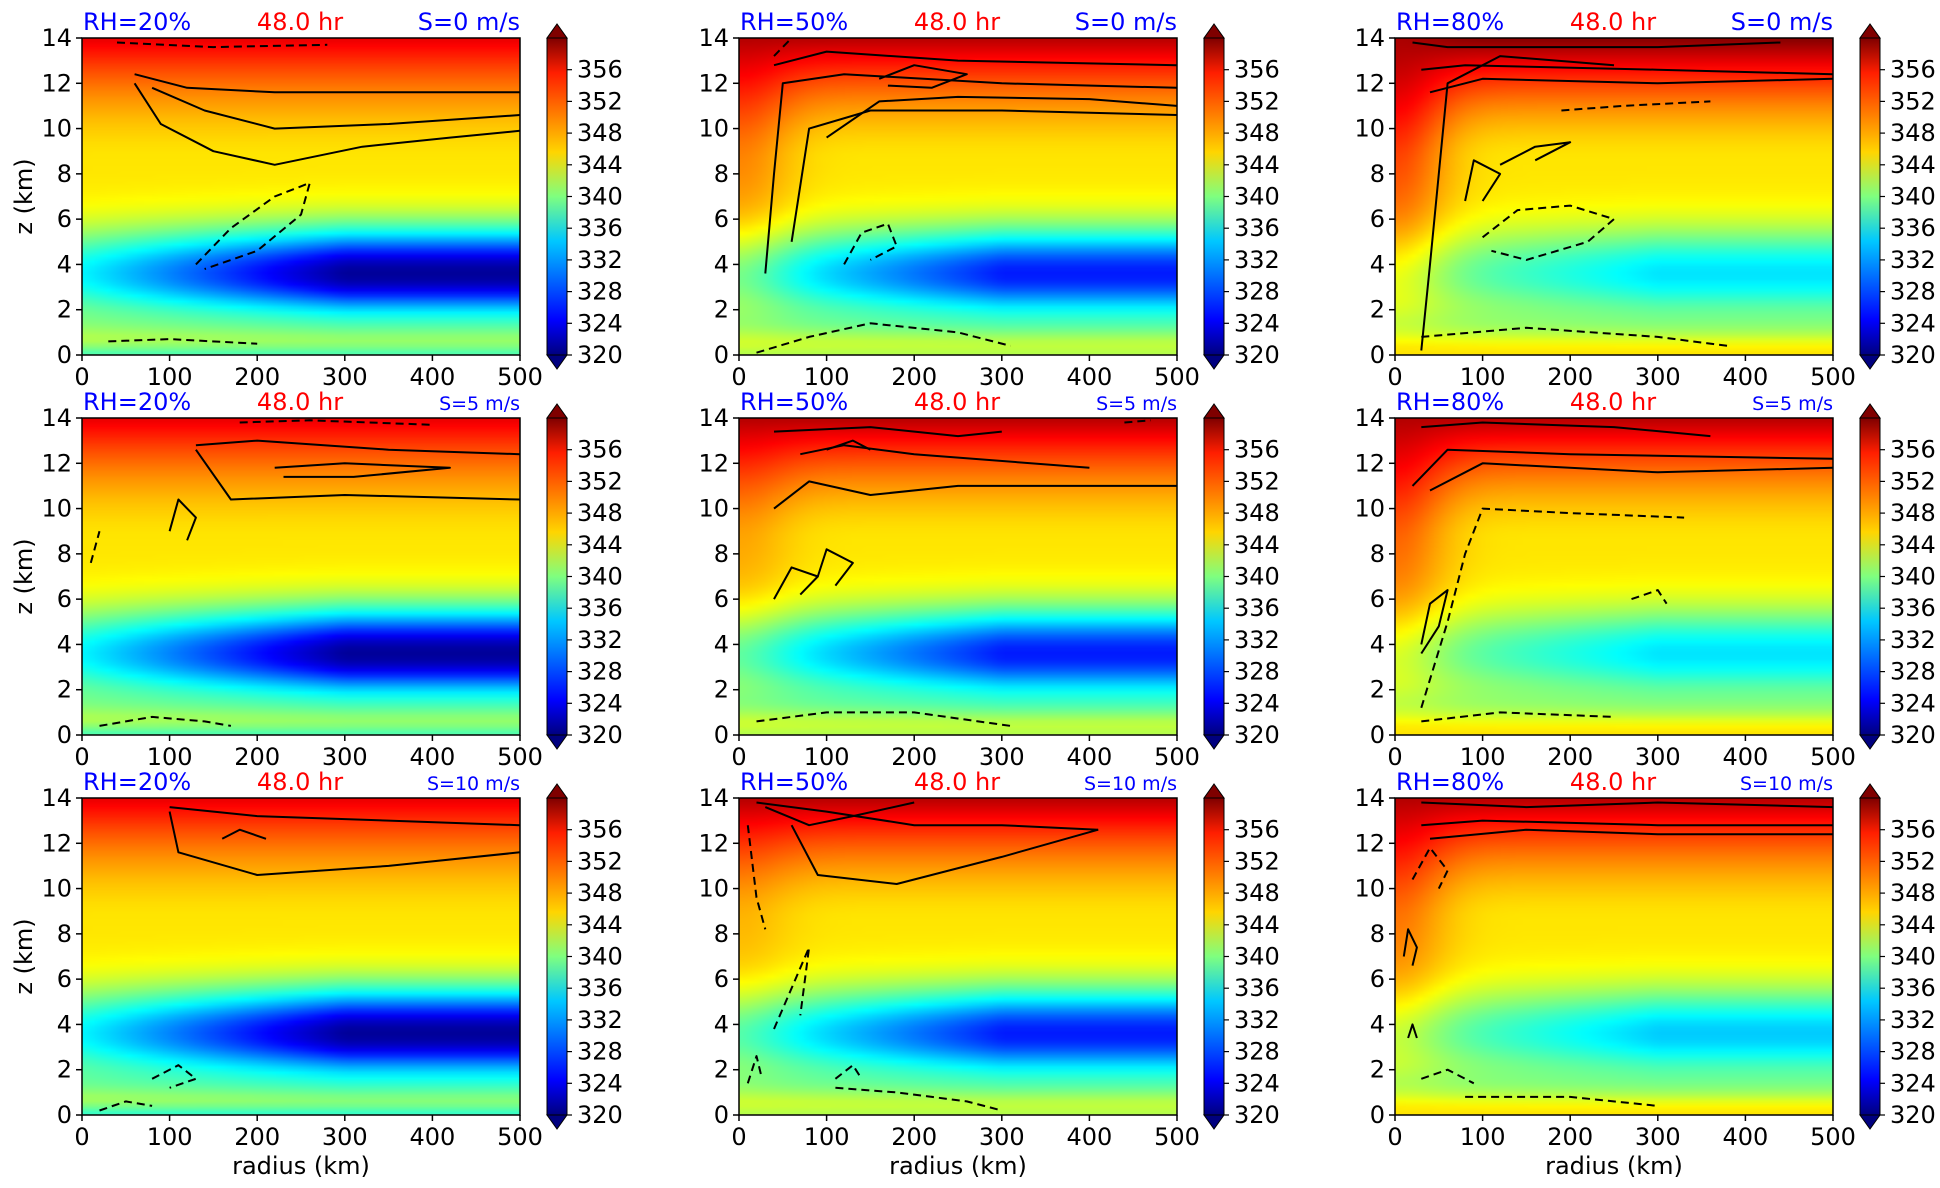 Image resolution: width=1940 pixels, height=1188 pixels. Describe the element at coordinates (469, 22) in the screenshot. I see `shear-title: S=0 m/s` at that location.